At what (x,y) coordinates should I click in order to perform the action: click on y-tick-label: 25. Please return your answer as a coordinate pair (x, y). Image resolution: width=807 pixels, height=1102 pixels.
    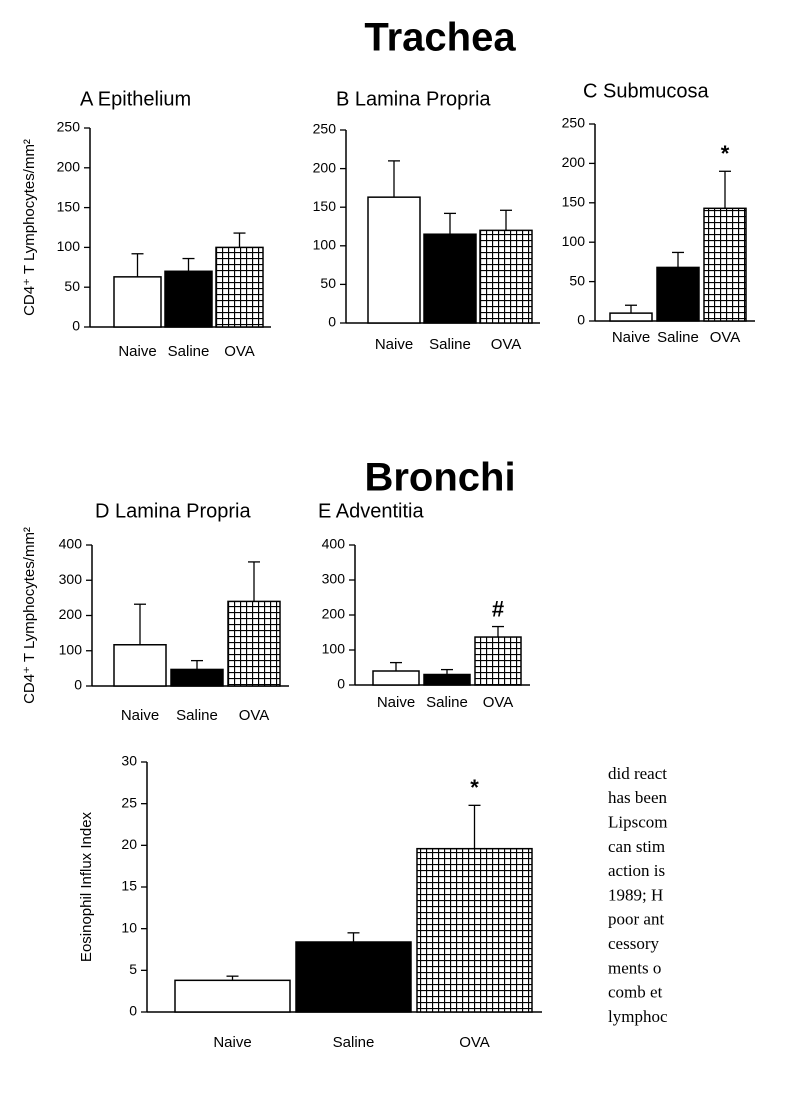
    Looking at the image, I should click on (129, 802).